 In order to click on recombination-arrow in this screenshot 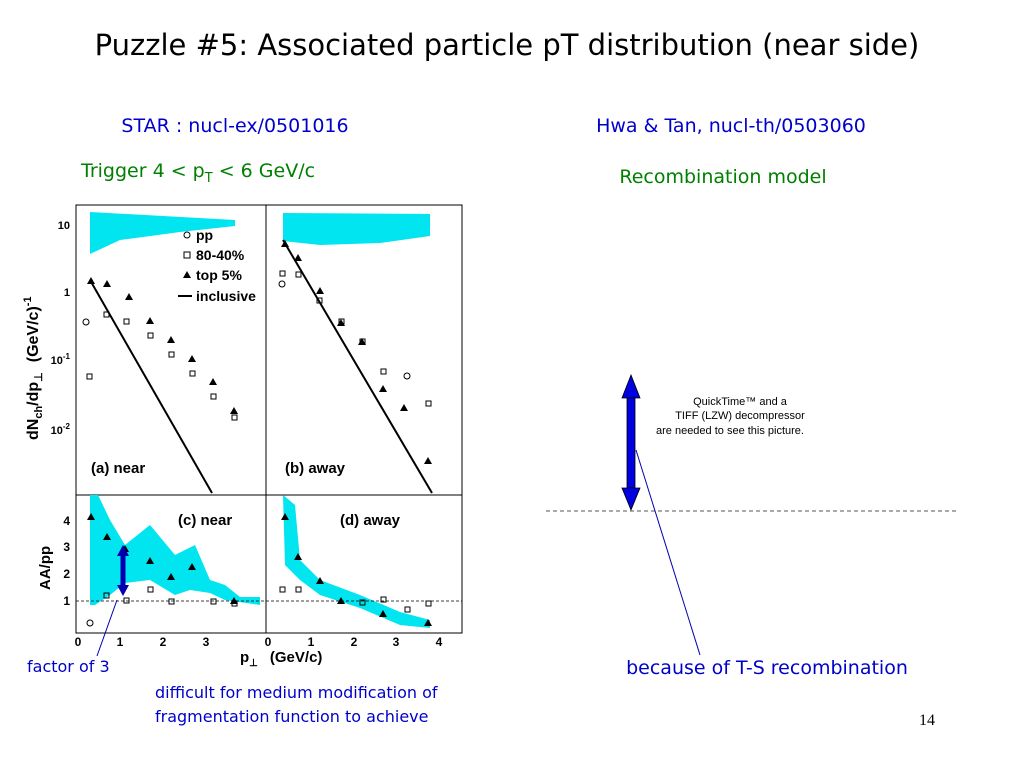, I will do `click(661, 514)`.